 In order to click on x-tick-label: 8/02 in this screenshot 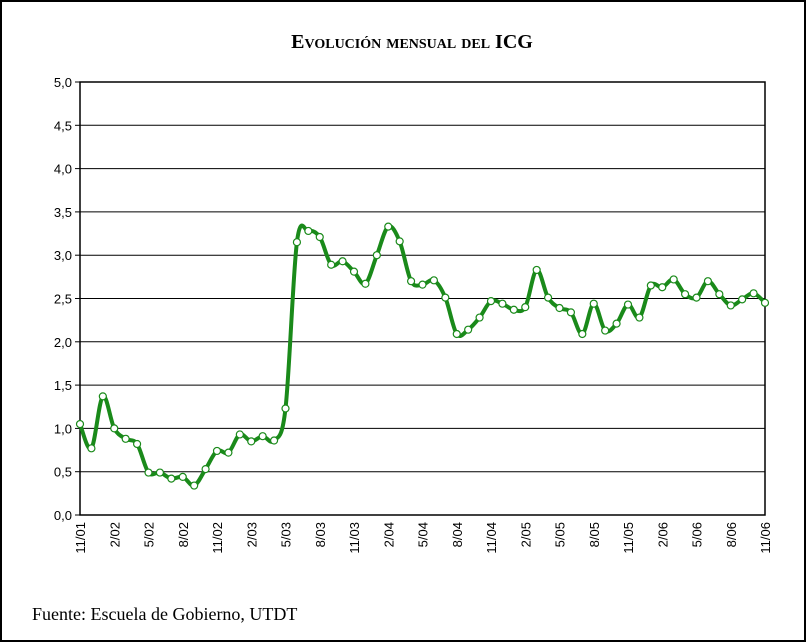, I will do `click(183, 534)`.